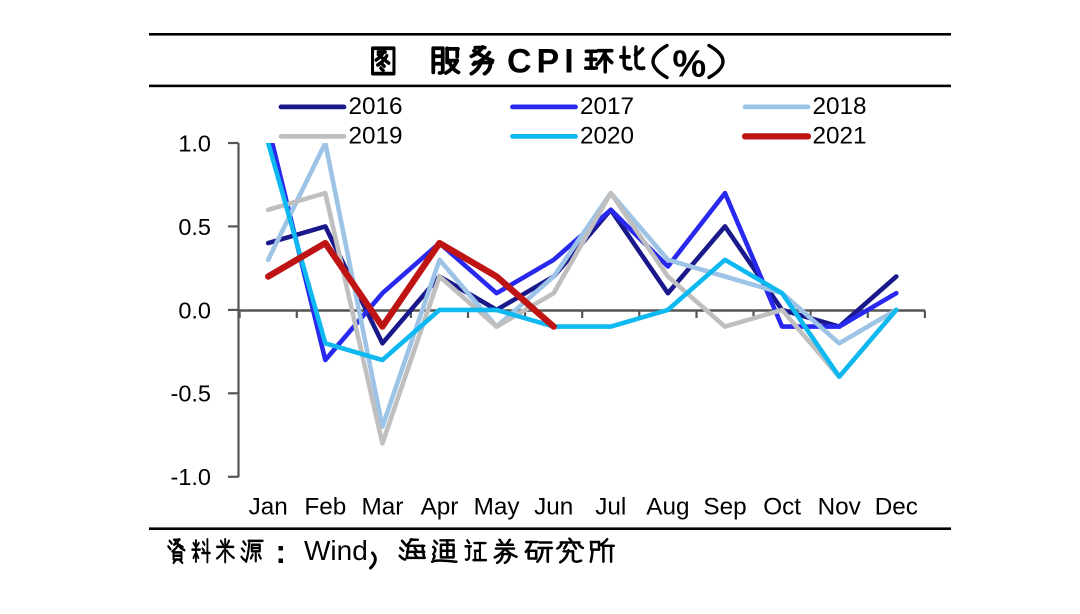 Image resolution: width=1080 pixels, height=614 pixels. Describe the element at coordinates (543, 62) in the screenshot. I see `svg-text: CPI` at that location.